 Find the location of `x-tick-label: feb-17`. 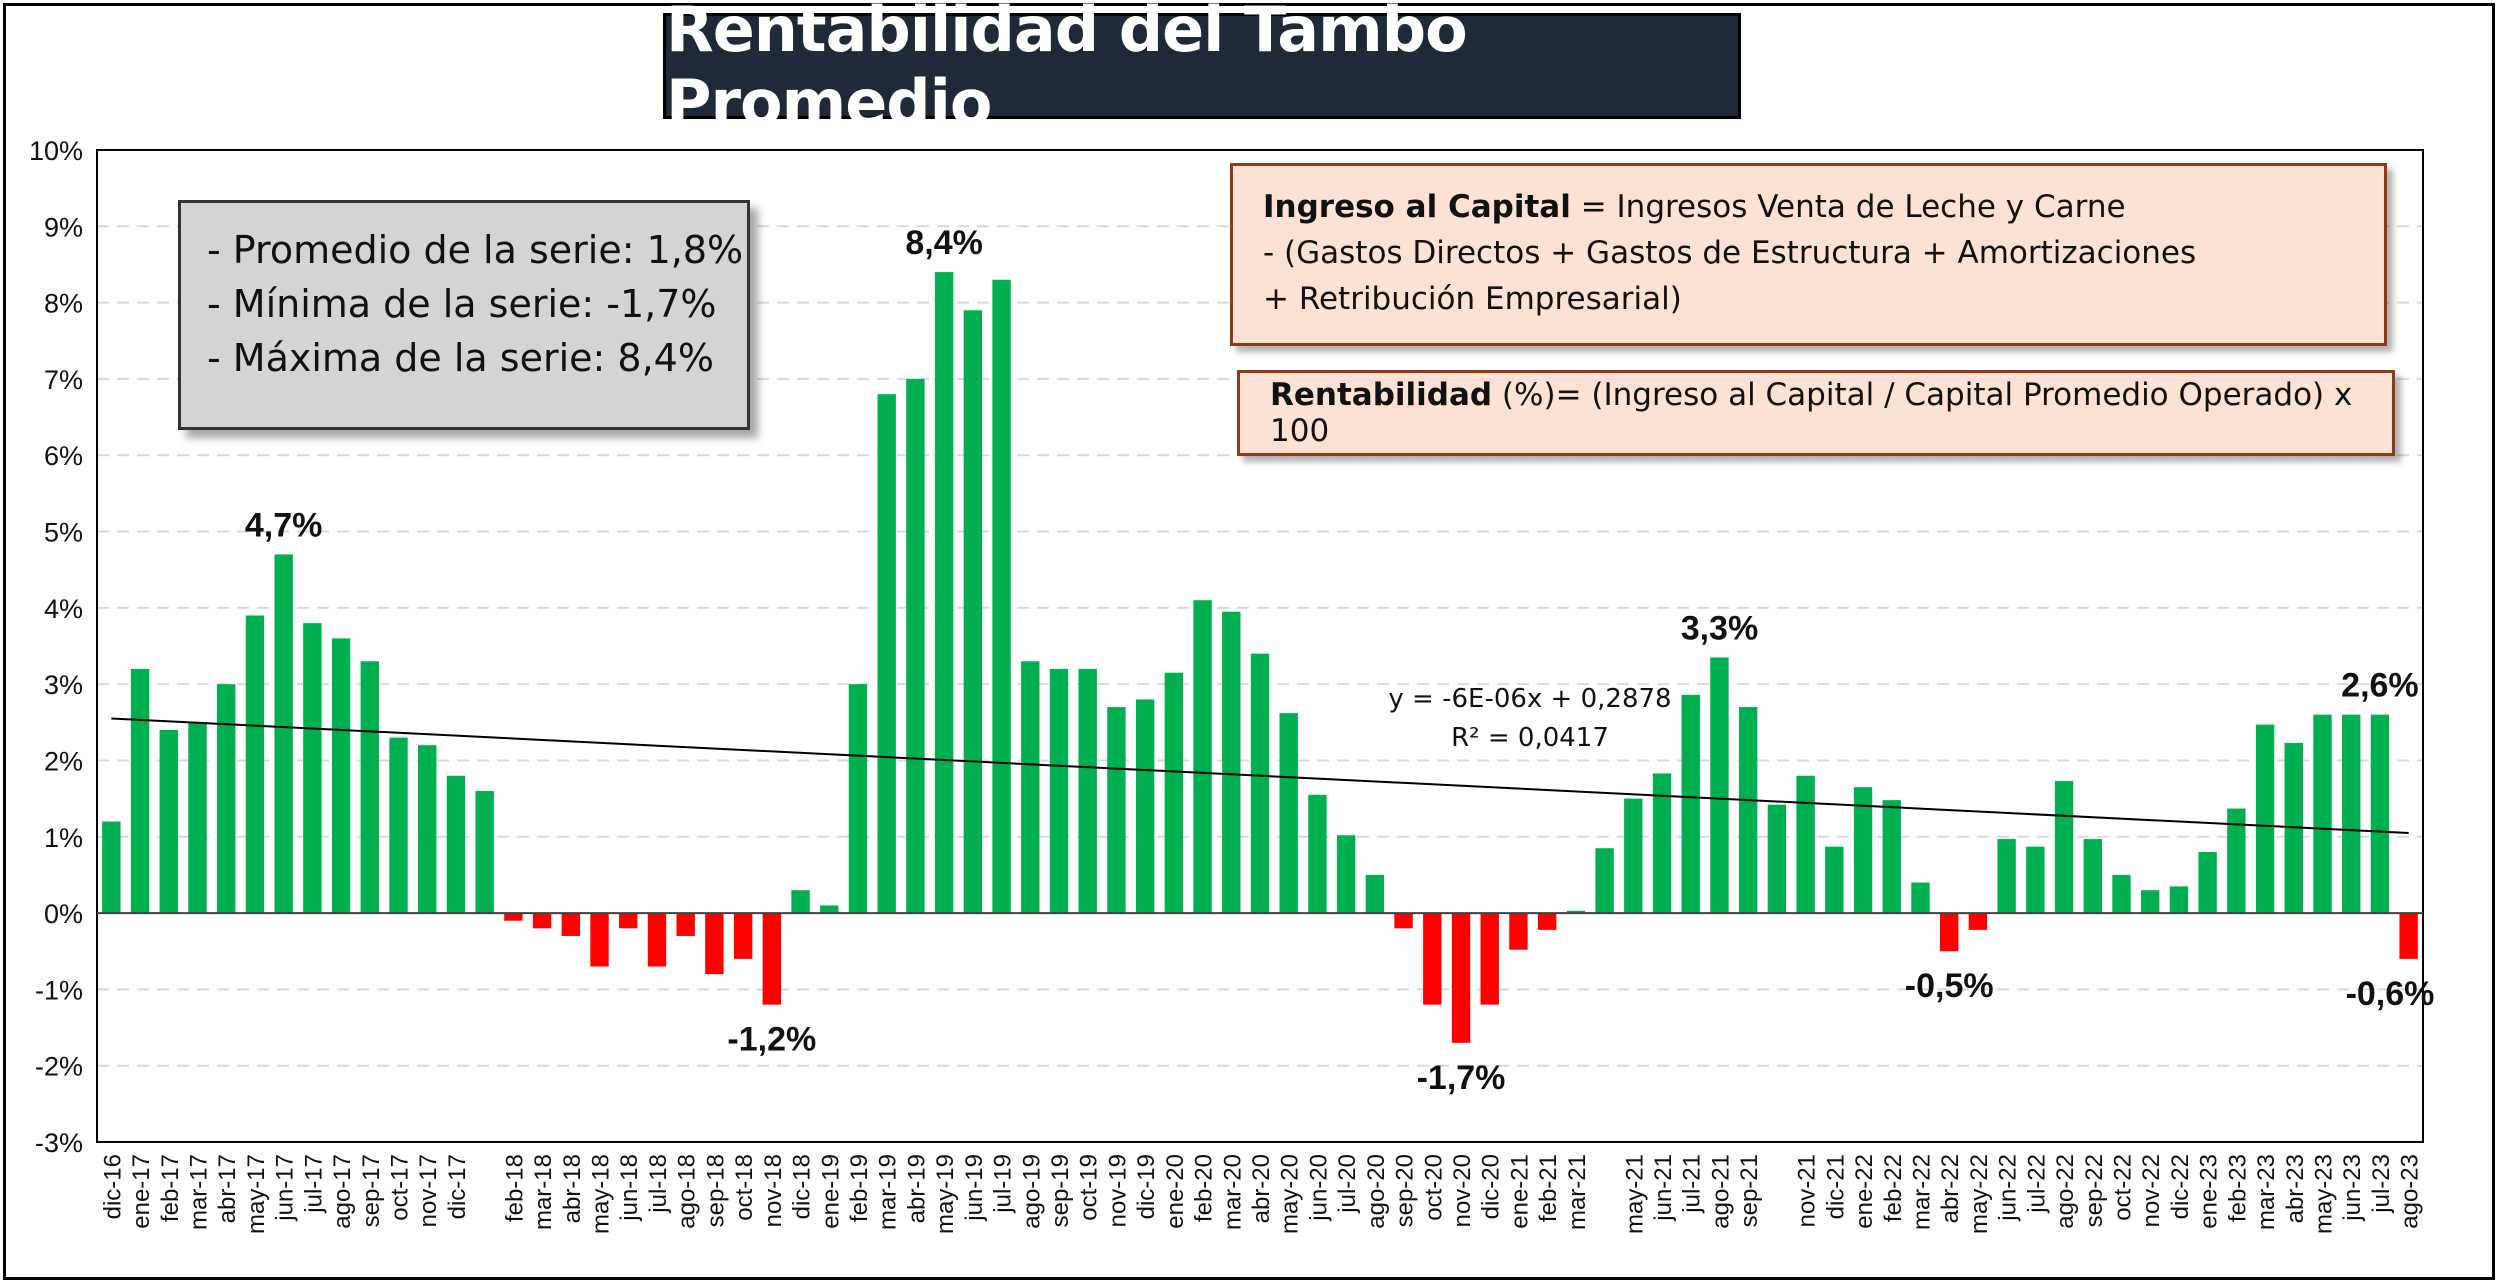

x-tick-label: feb-17 is located at coordinates (170, 1188).